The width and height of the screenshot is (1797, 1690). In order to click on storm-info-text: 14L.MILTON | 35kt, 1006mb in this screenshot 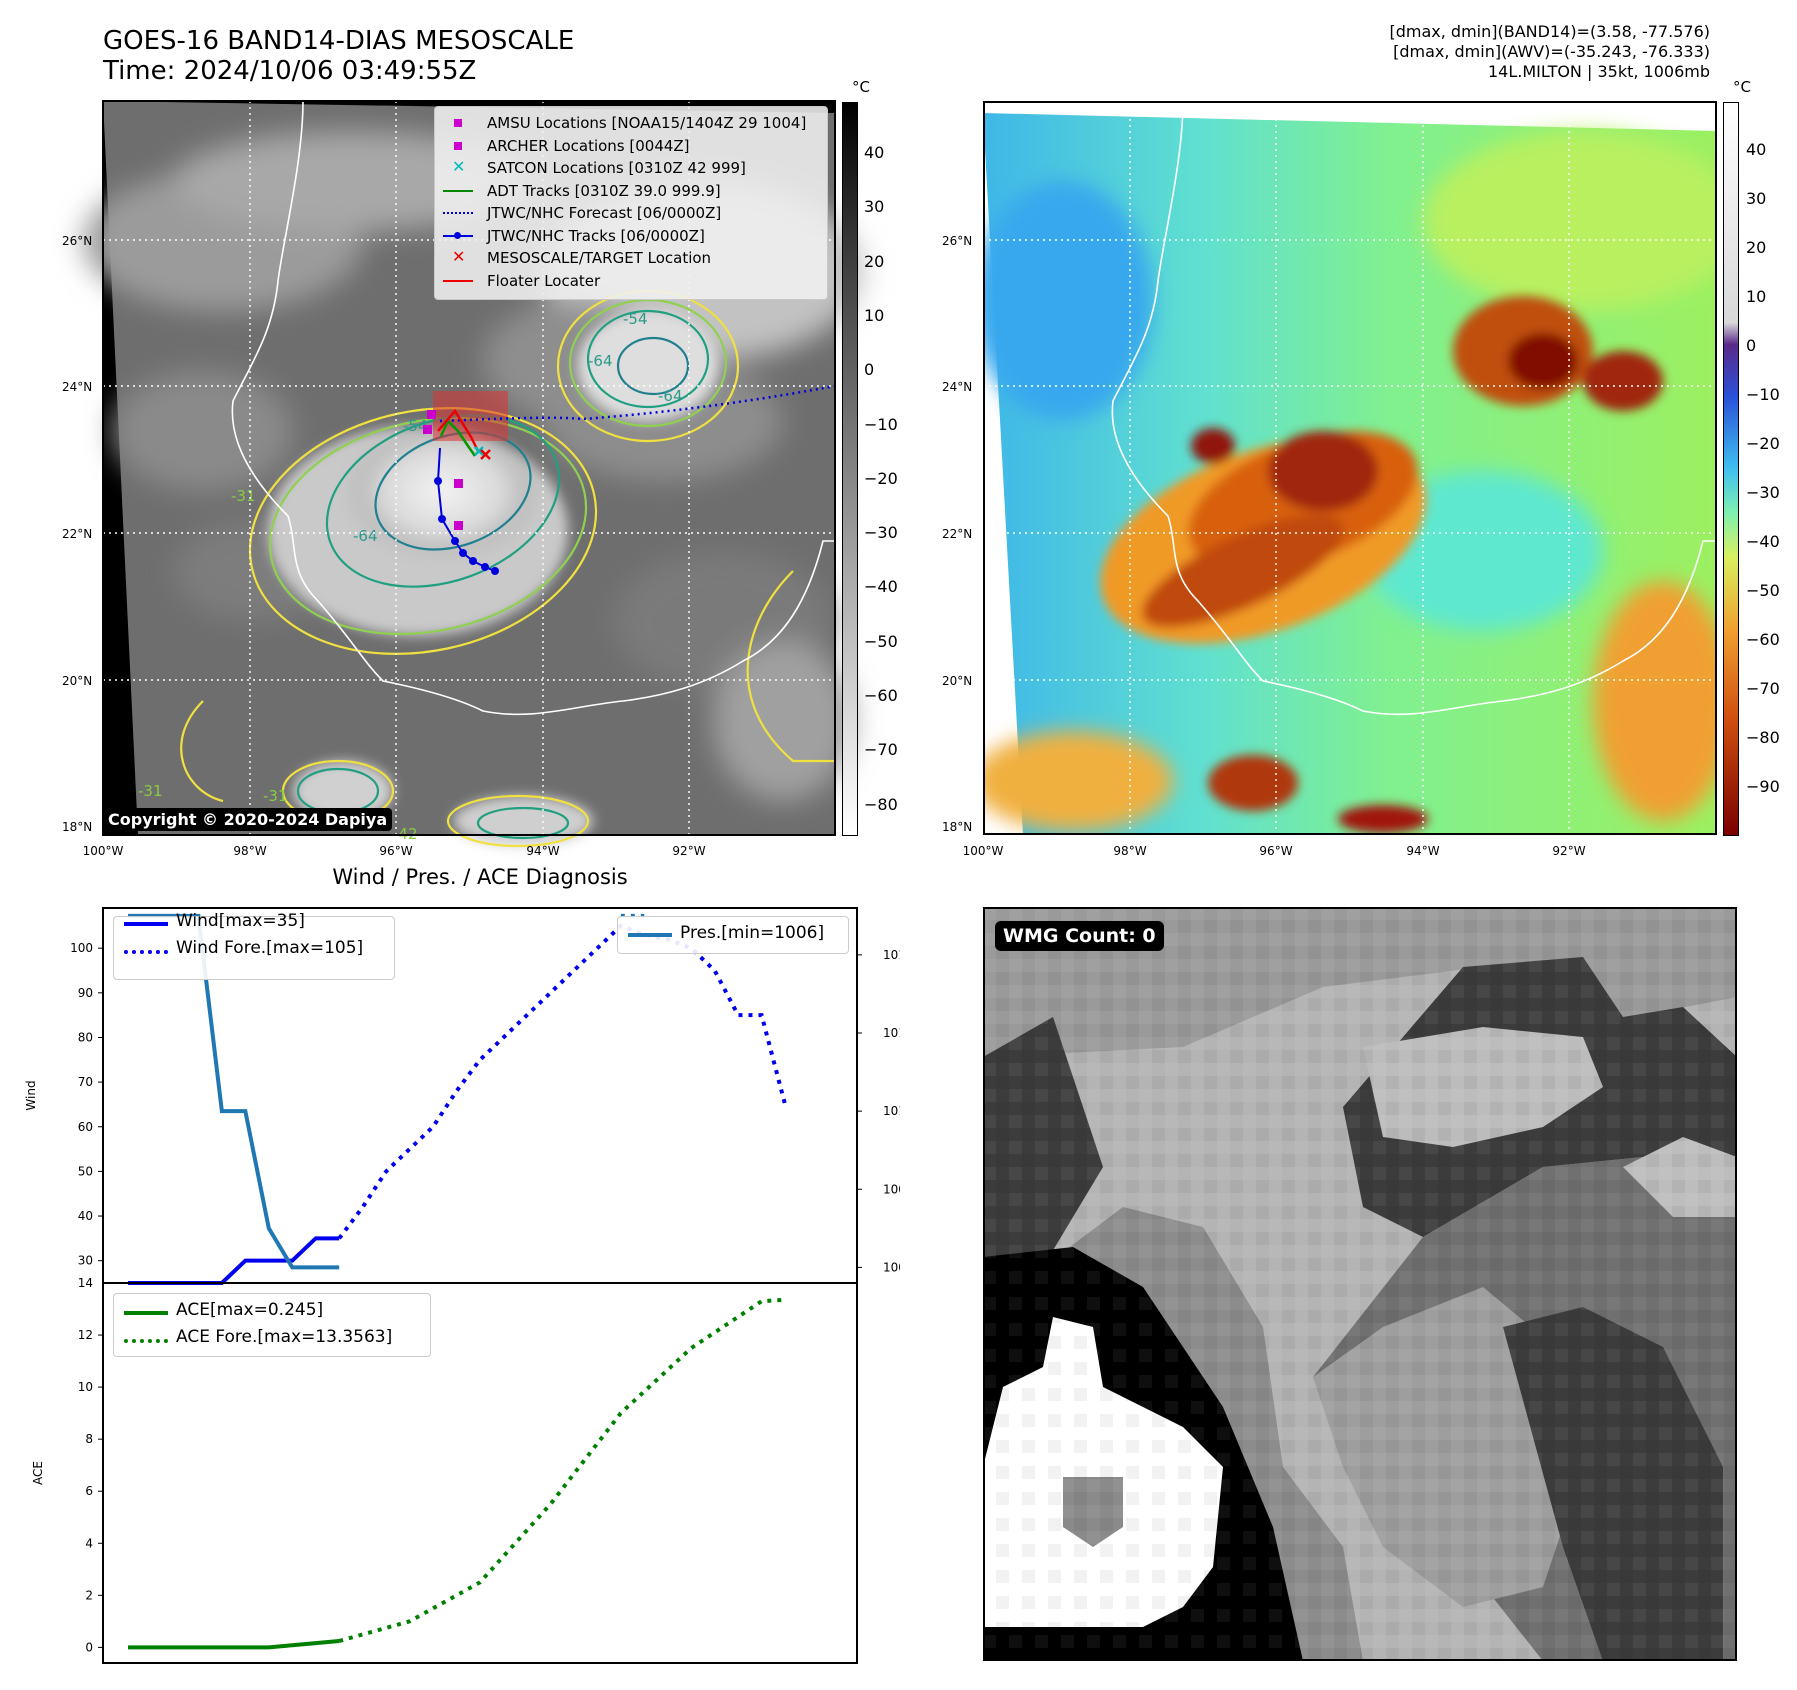, I will do `click(1598, 71)`.